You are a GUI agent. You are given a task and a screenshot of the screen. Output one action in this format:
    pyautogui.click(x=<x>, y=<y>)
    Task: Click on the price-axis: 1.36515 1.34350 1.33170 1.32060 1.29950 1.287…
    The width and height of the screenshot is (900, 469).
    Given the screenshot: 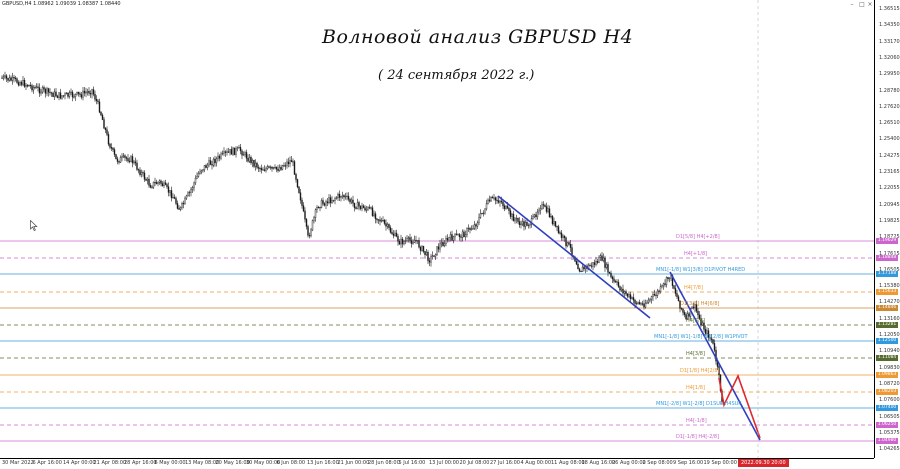 What is the action you would take?
    pyautogui.click(x=887, y=229)
    